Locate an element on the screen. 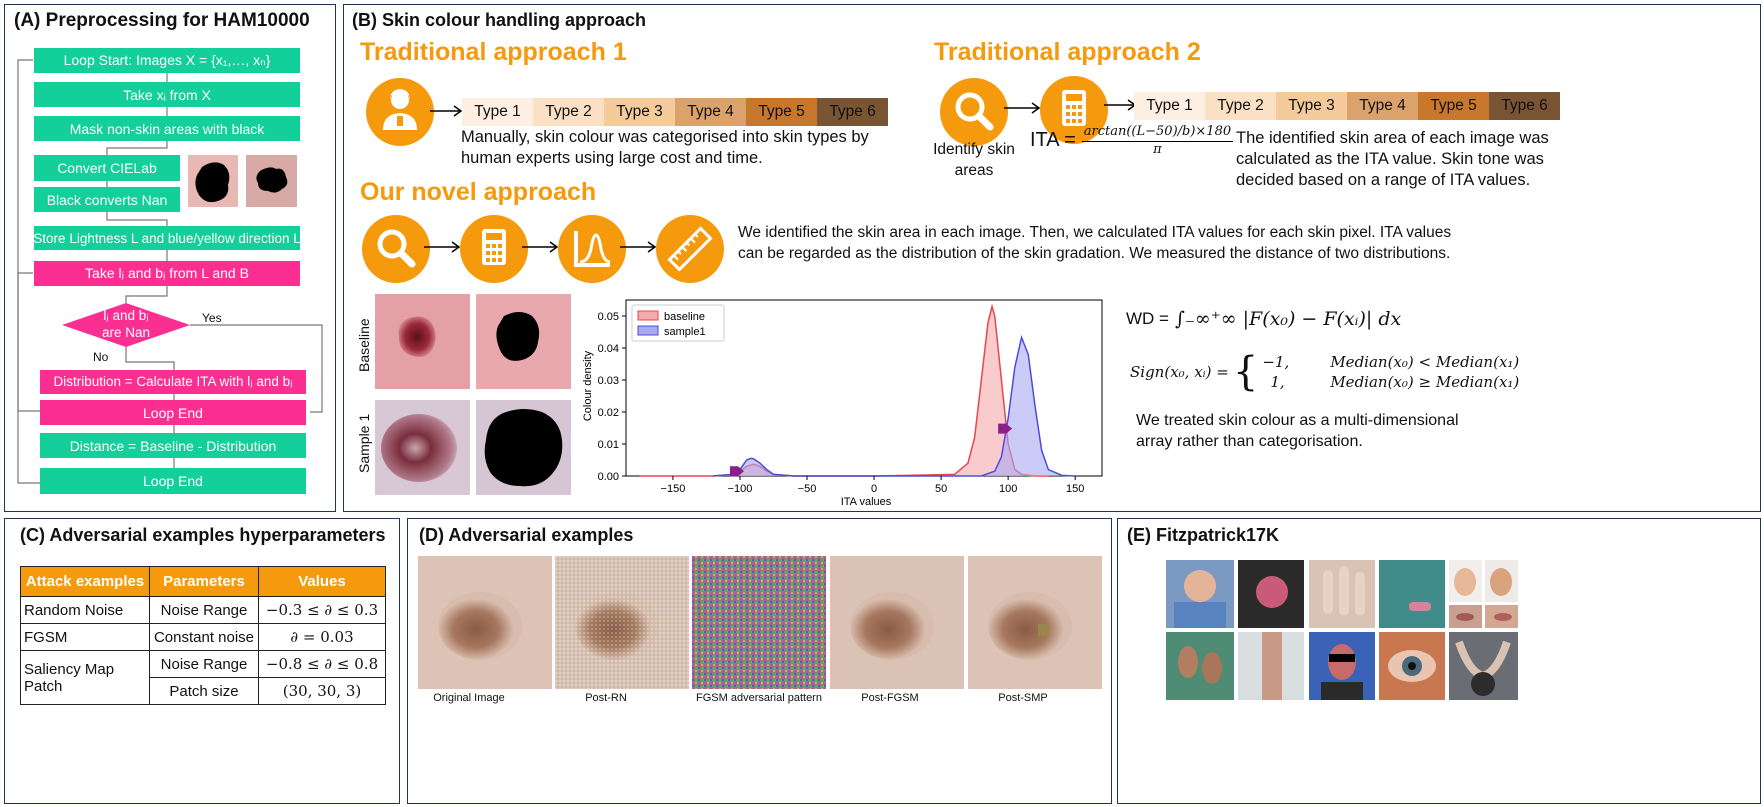 This screenshot has width=1764, height=807. decision-label: lⱼ and bⱼ are Nan is located at coordinates (126, 324).